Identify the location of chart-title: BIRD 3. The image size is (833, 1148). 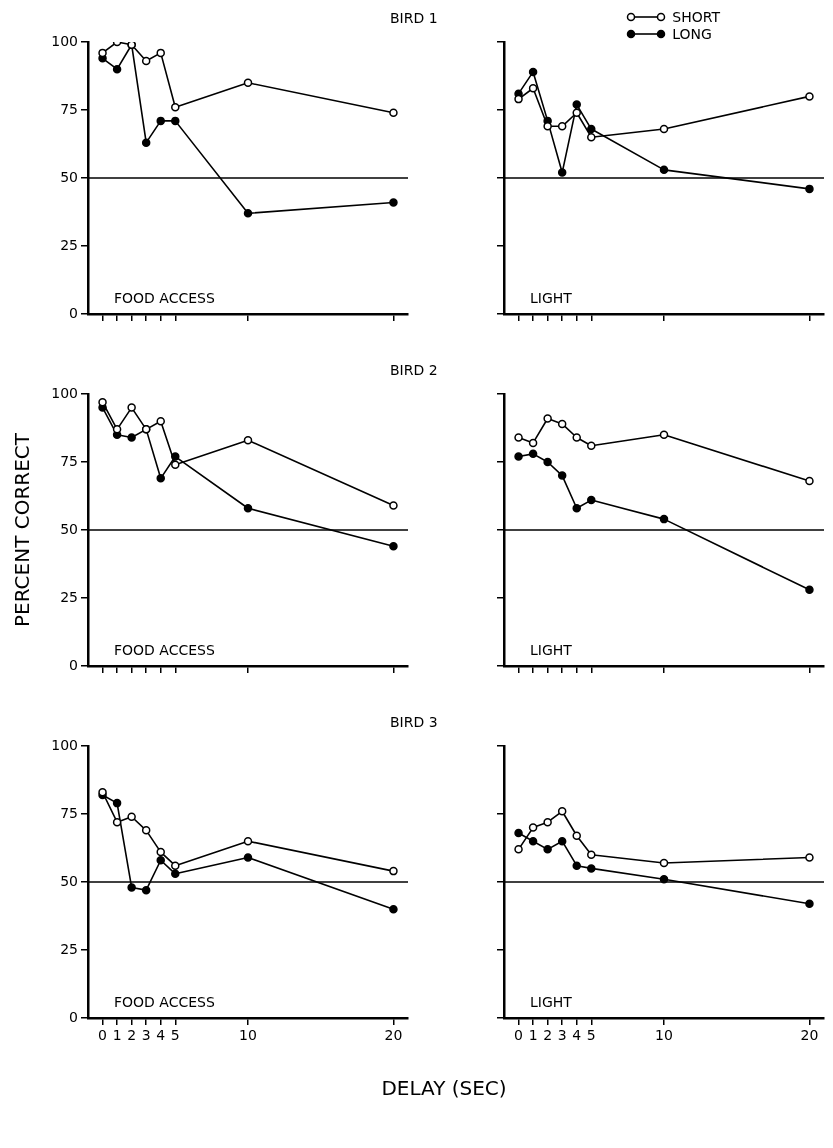
(414, 722).